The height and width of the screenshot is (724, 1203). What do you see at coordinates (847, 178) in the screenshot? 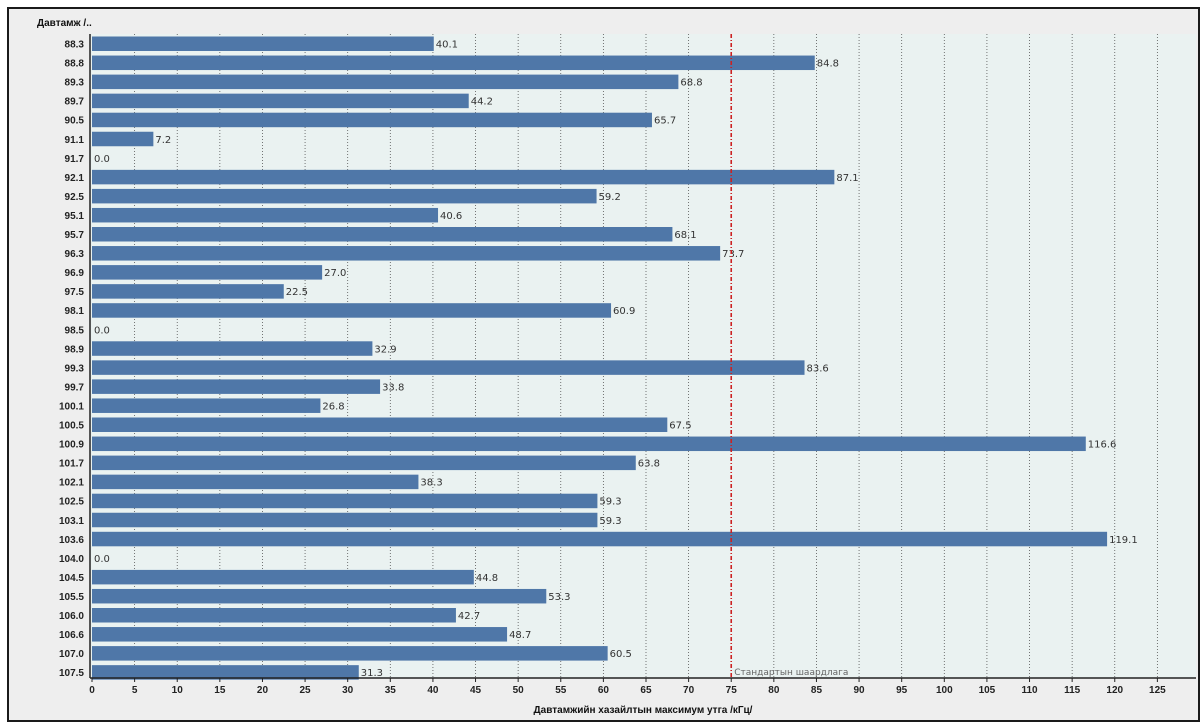
I see `bar-value-label: 87.1` at bounding box center [847, 178].